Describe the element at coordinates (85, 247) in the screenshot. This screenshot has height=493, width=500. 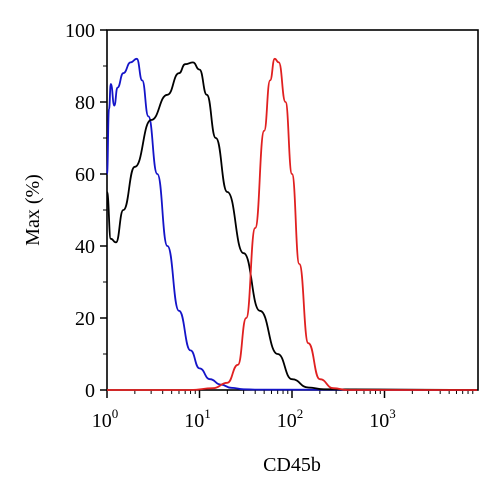
I see `y-tick-label: 40` at that location.